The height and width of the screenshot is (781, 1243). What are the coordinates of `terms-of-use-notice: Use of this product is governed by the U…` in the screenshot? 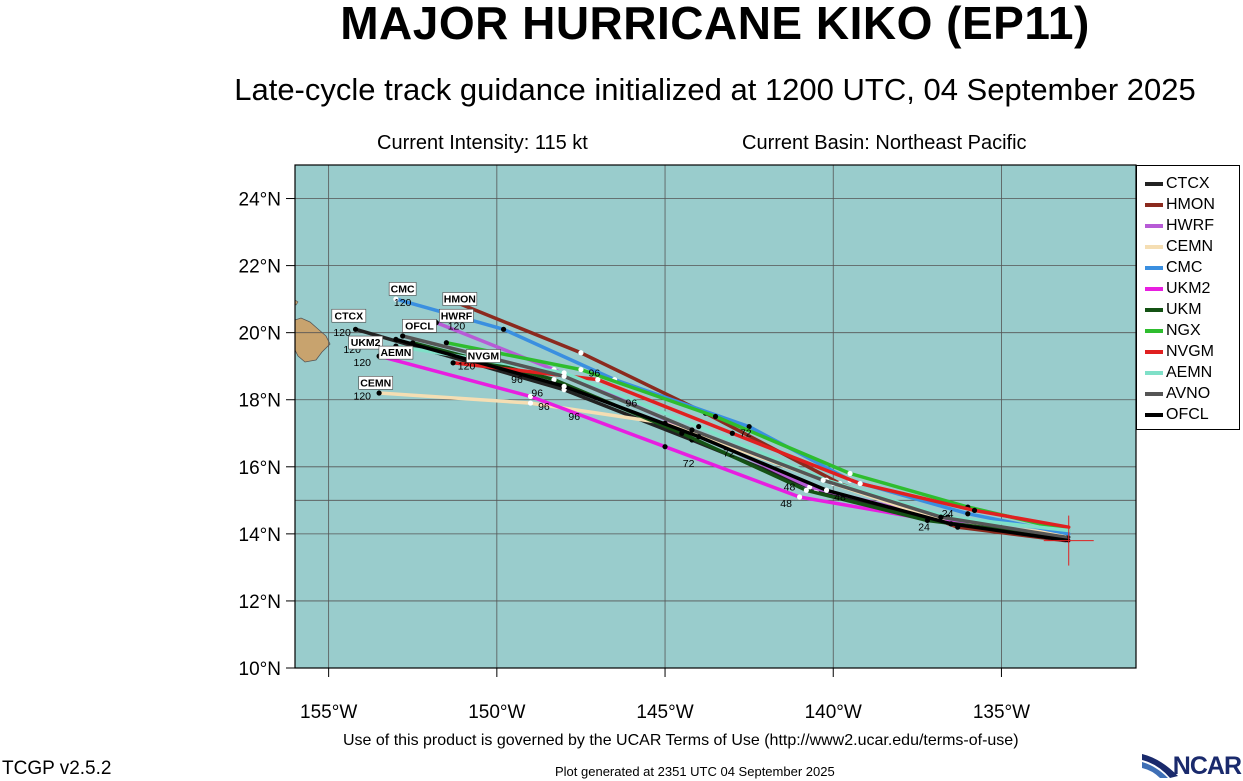 It's located at (681, 740).